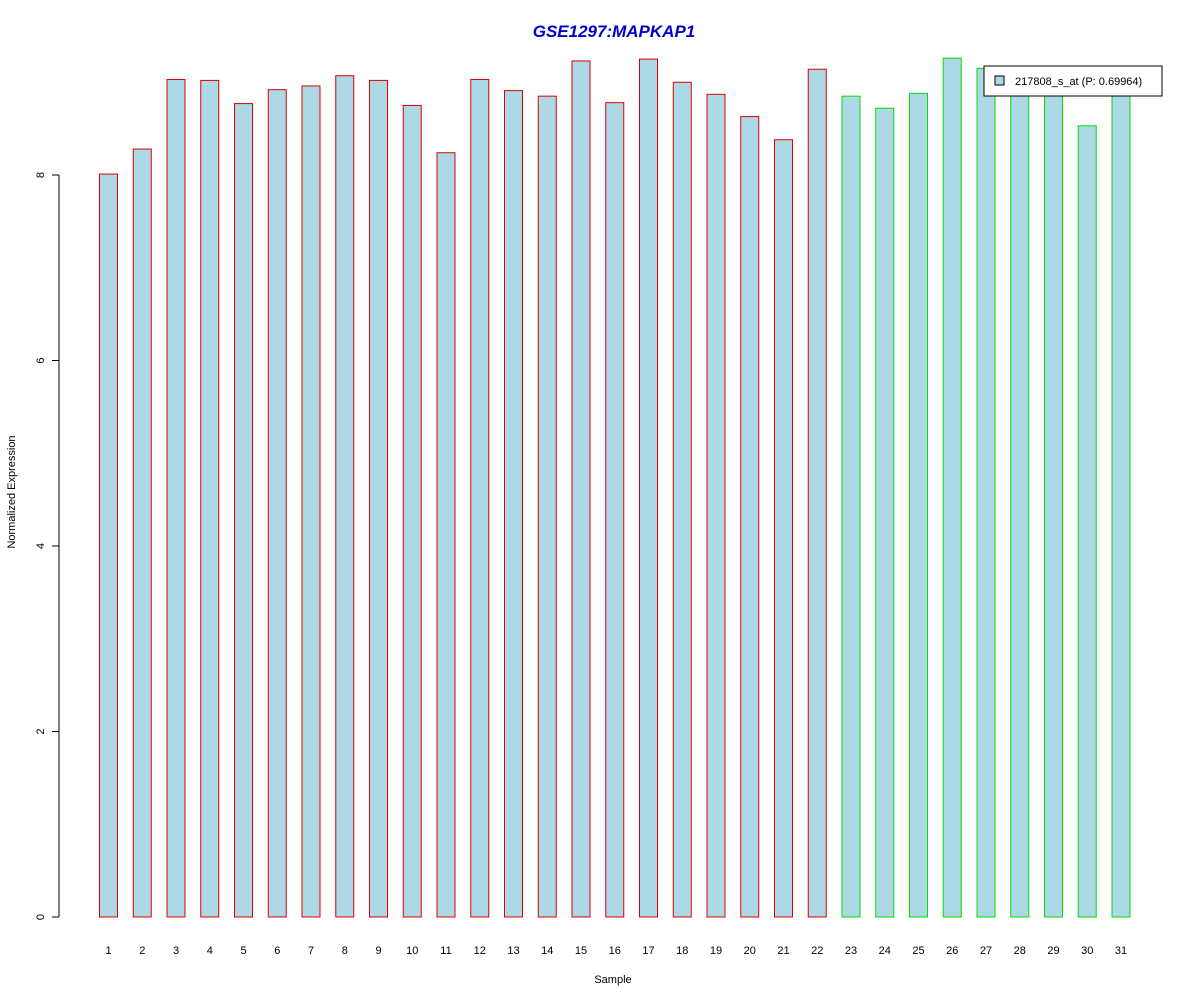 This screenshot has width=1200, height=1000. Describe the element at coordinates (1121, 951) in the screenshot. I see `x-tick-label: 31` at that location.